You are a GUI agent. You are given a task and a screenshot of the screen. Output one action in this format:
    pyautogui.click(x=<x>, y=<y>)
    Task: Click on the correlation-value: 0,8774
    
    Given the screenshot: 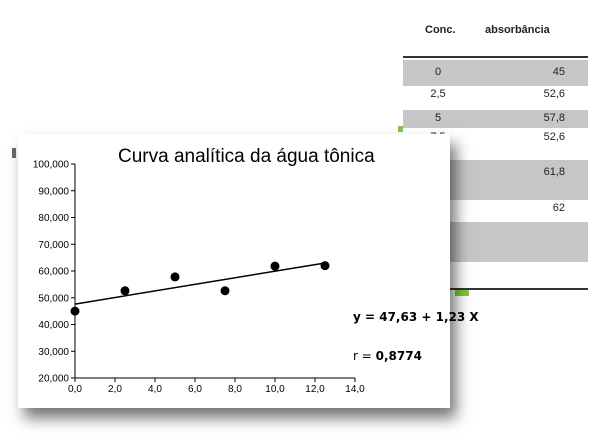 What is the action you would take?
    pyautogui.click(x=398, y=356)
    